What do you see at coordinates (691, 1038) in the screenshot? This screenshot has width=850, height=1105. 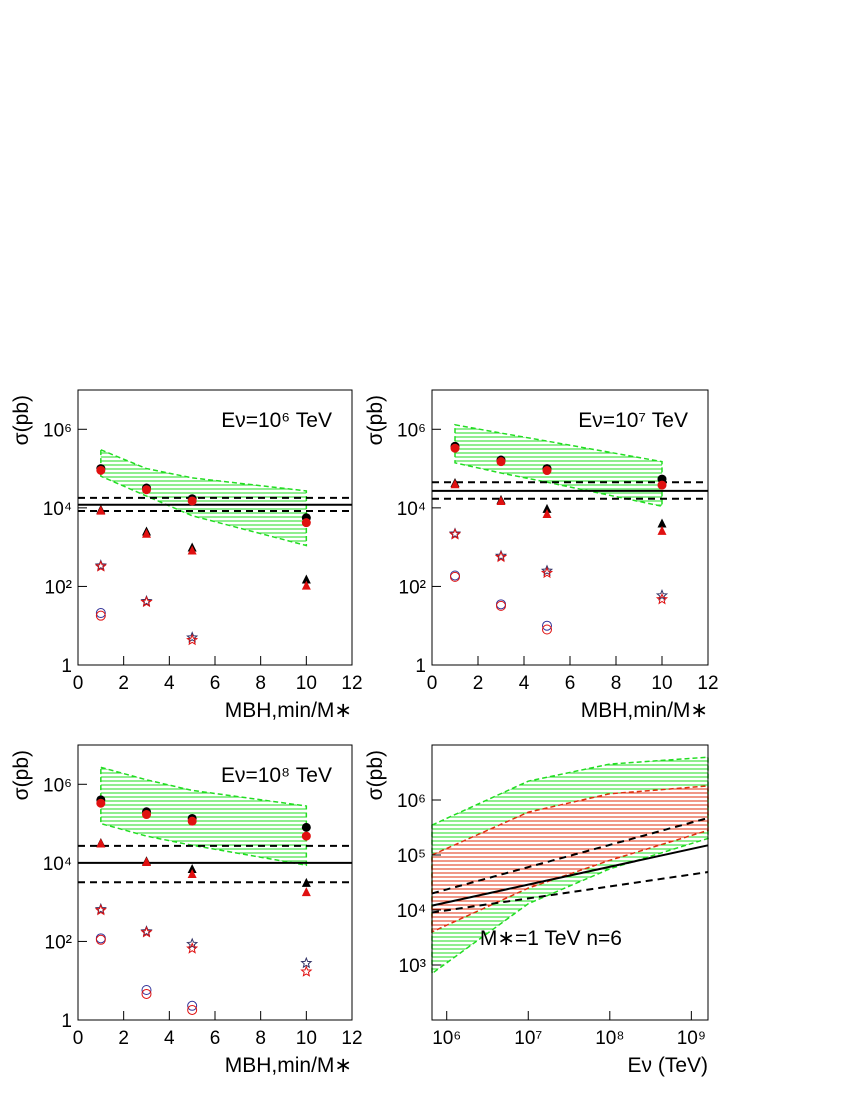 I see `x-tick-label: 10⁹` at bounding box center [691, 1038].